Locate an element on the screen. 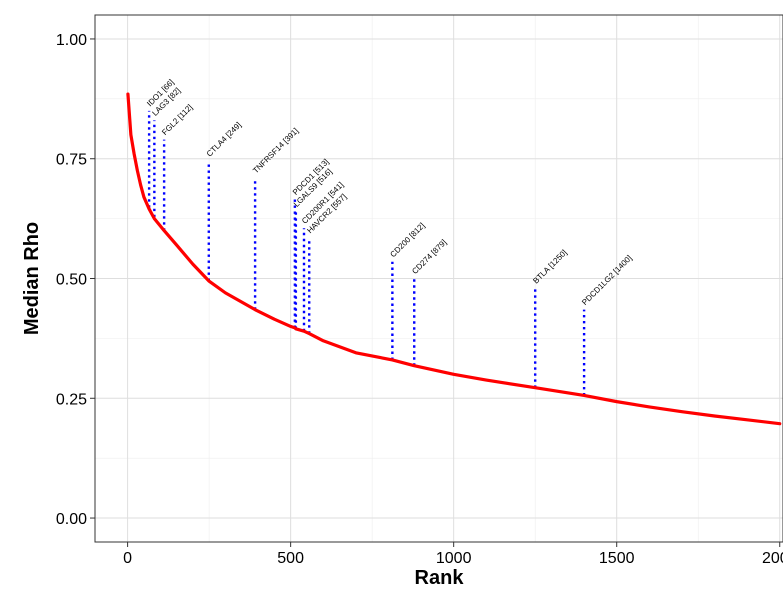 This screenshot has height=591, width=783. x-tick-label: 500 is located at coordinates (290, 558).